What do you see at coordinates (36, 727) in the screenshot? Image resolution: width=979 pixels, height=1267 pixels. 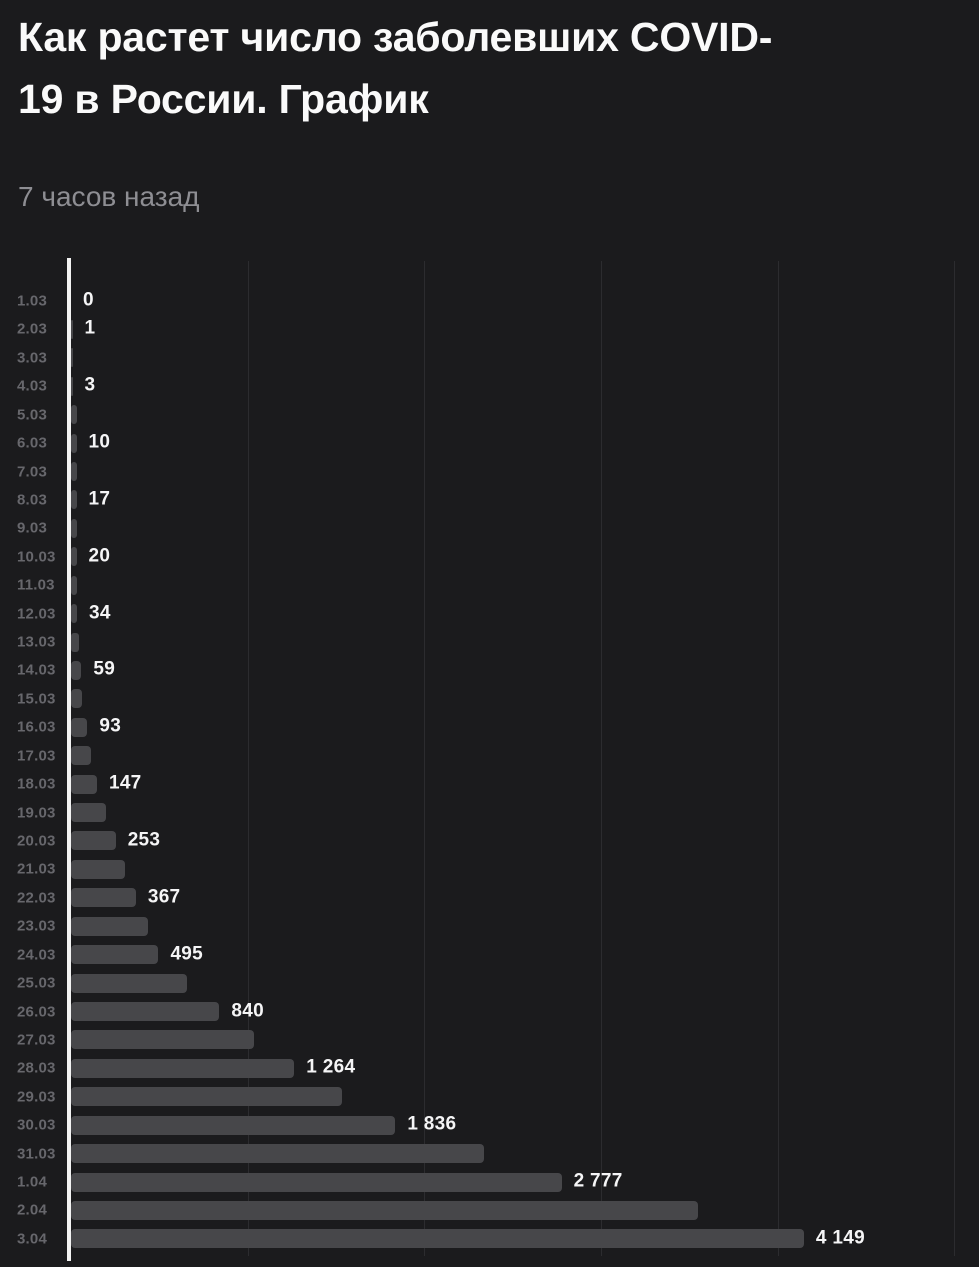 I see `date-label: 16.03` at bounding box center [36, 727].